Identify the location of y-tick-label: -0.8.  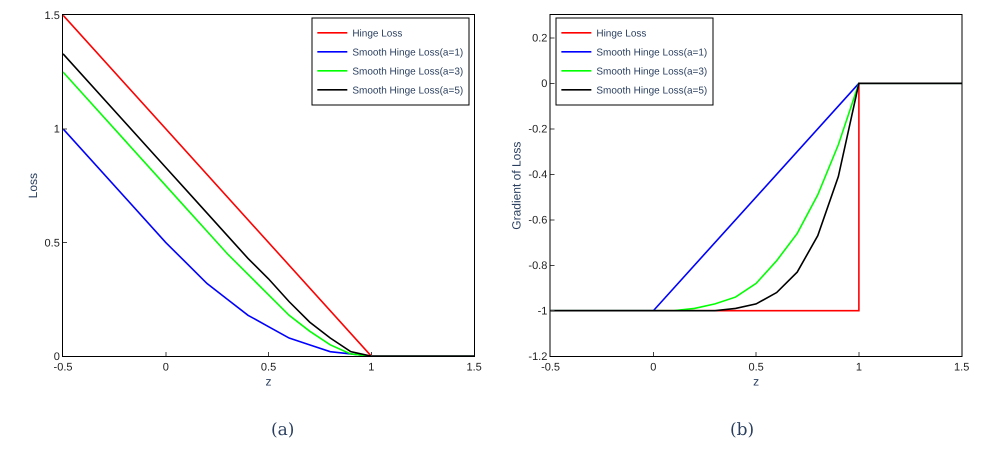
(538, 266).